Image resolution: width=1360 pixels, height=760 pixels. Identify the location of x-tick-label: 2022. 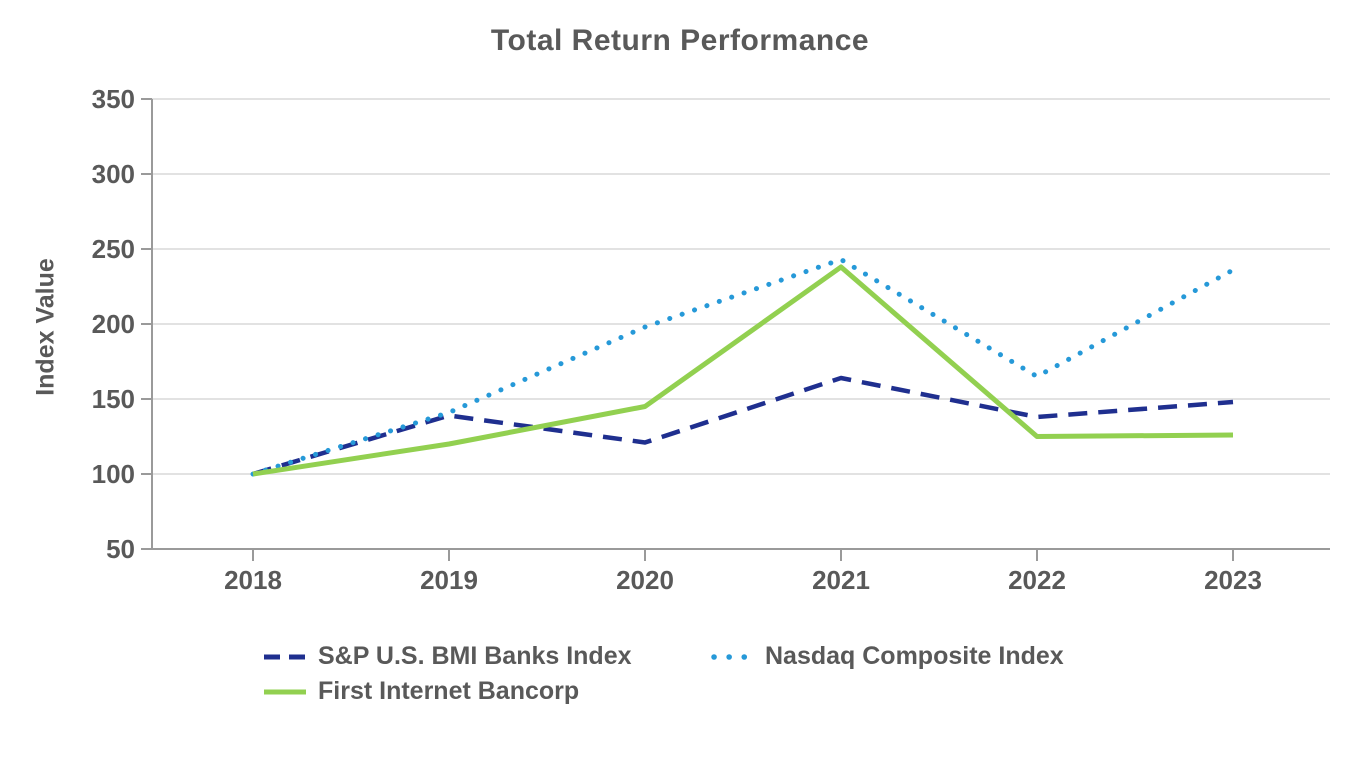
(1037, 580).